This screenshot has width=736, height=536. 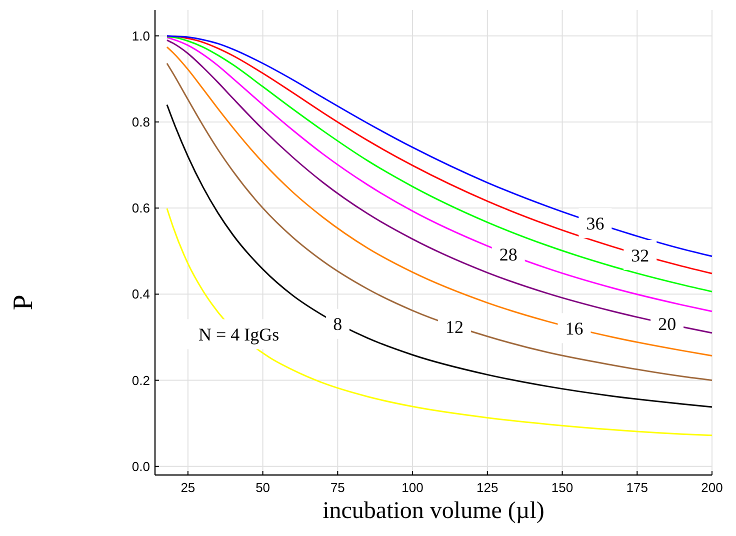 I want to click on y-tick-label: 1.0, so click(x=141, y=36).